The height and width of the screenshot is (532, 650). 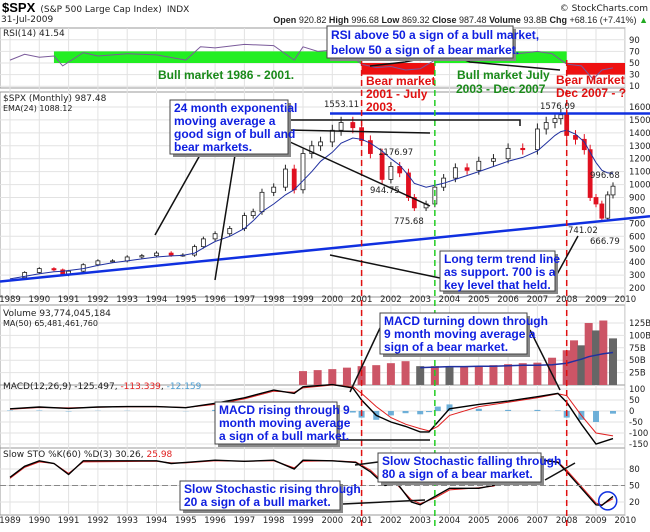 What do you see at coordinates (639, 324) in the screenshot?
I see `volume-tick-label: 125B` at bounding box center [639, 324].